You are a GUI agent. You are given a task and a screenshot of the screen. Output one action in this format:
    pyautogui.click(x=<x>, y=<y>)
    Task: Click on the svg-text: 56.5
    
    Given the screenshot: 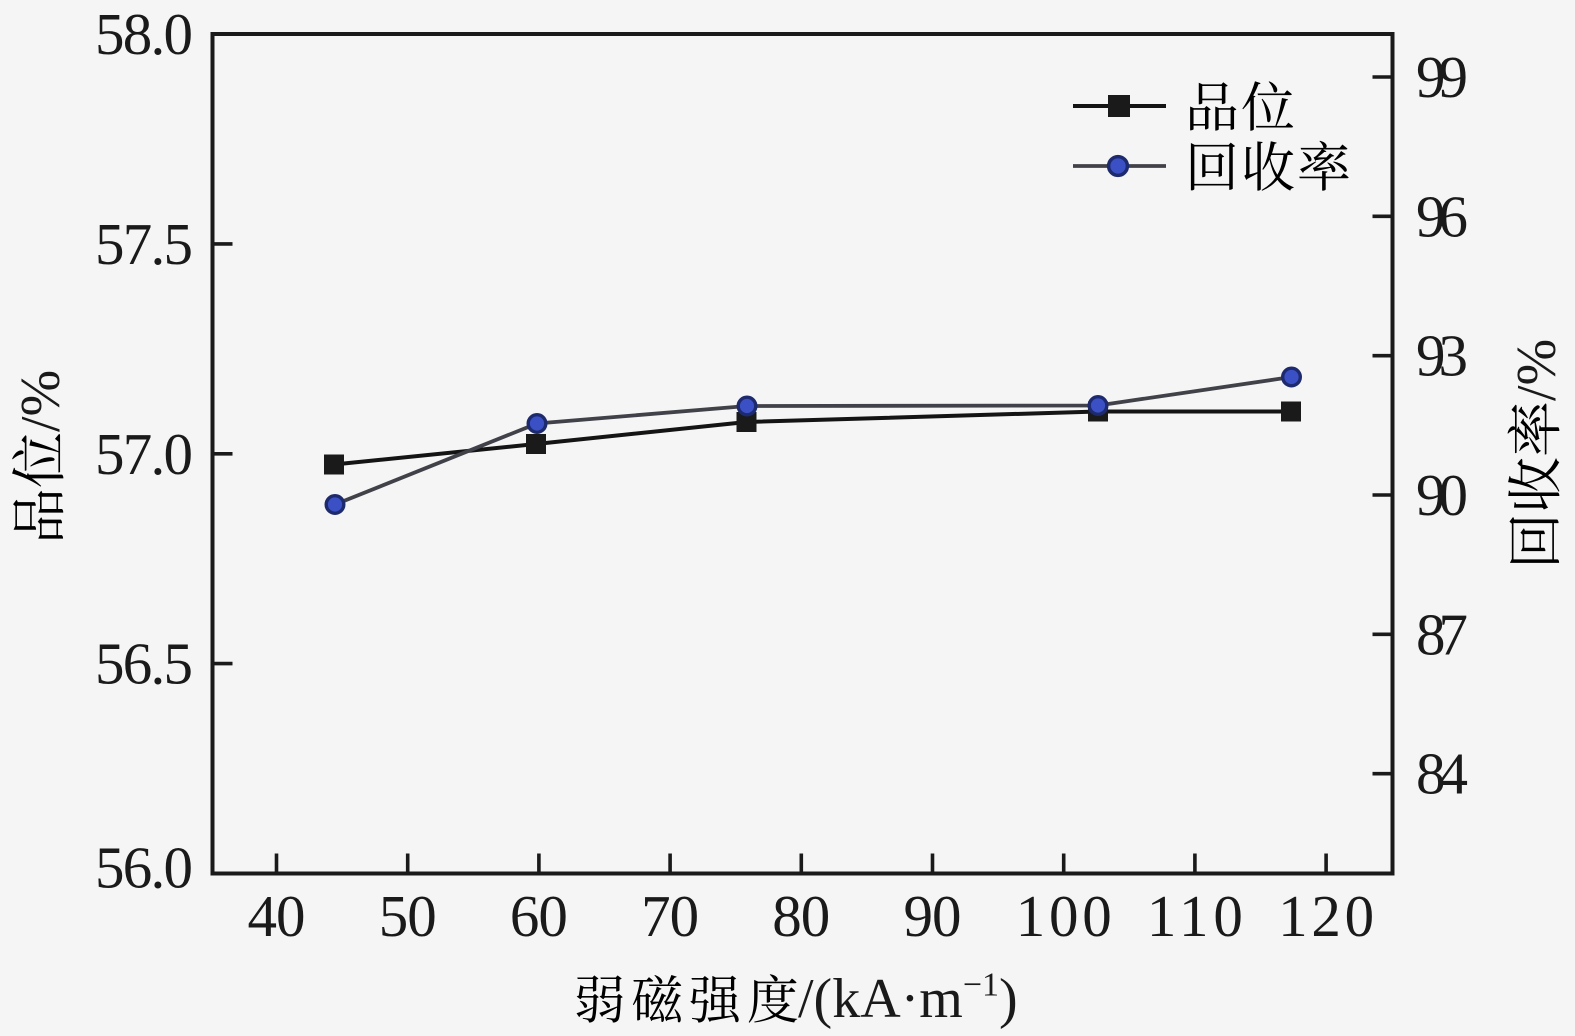 What is the action you would take?
    pyautogui.click(x=144, y=664)
    